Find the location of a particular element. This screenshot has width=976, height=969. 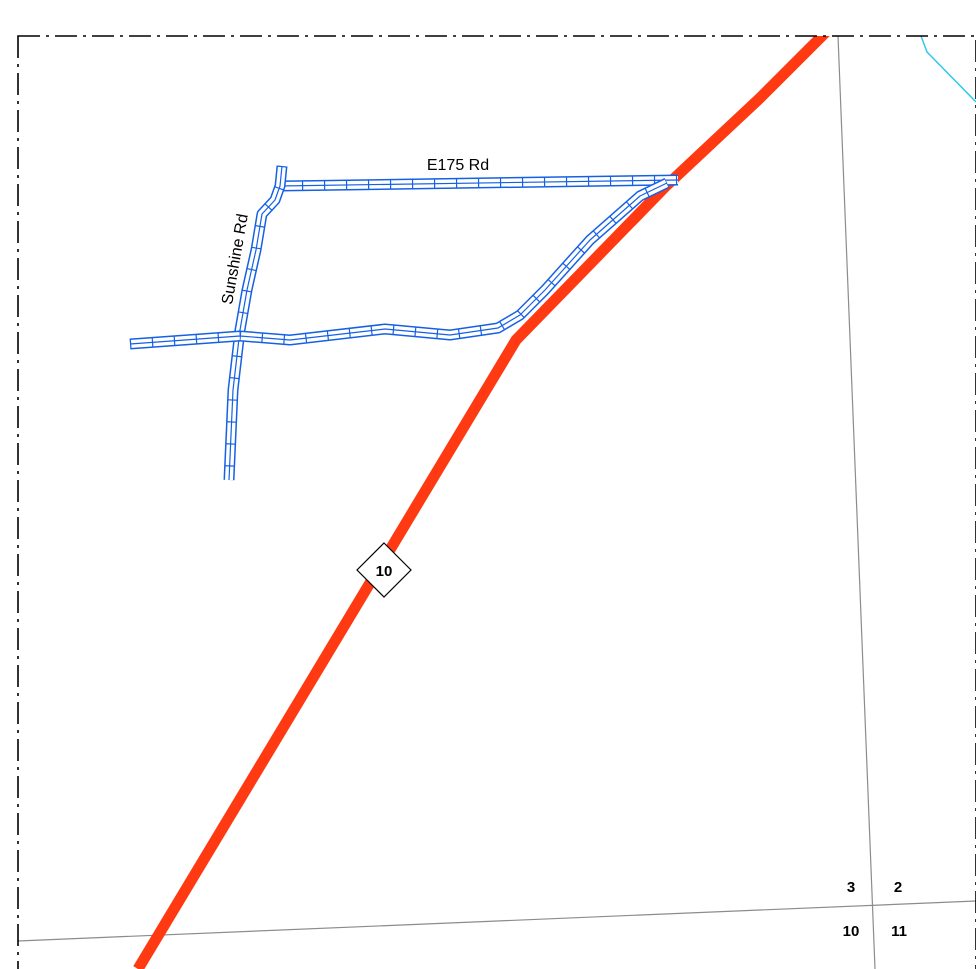

highway-shield-number: 10 is located at coordinates (384, 571).